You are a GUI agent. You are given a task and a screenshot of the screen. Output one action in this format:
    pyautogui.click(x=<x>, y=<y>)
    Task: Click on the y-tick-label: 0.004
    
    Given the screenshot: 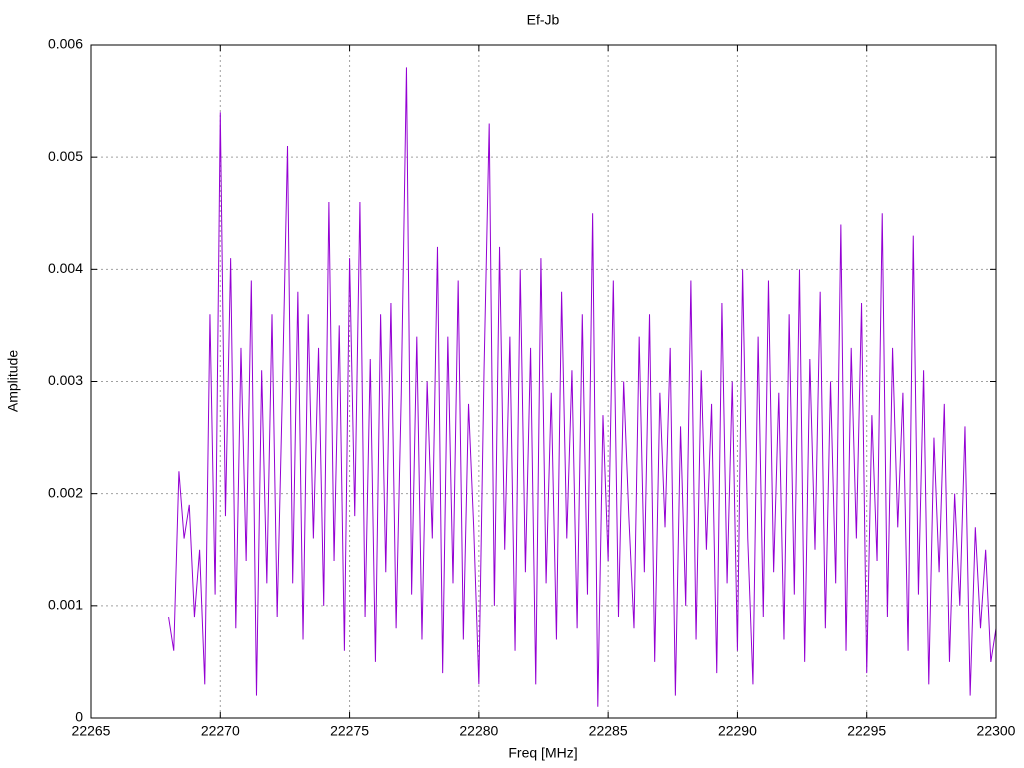 What is the action you would take?
    pyautogui.click(x=65, y=268)
    